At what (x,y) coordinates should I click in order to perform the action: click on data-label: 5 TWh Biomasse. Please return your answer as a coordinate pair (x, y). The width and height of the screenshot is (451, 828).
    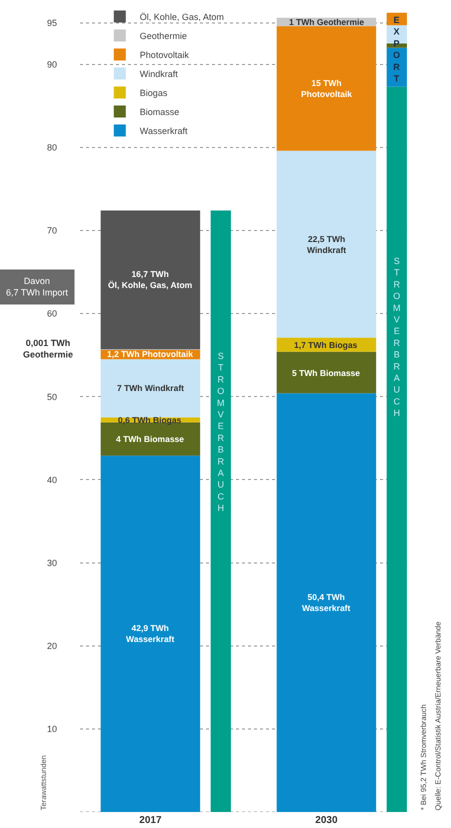
    Looking at the image, I should click on (326, 373).